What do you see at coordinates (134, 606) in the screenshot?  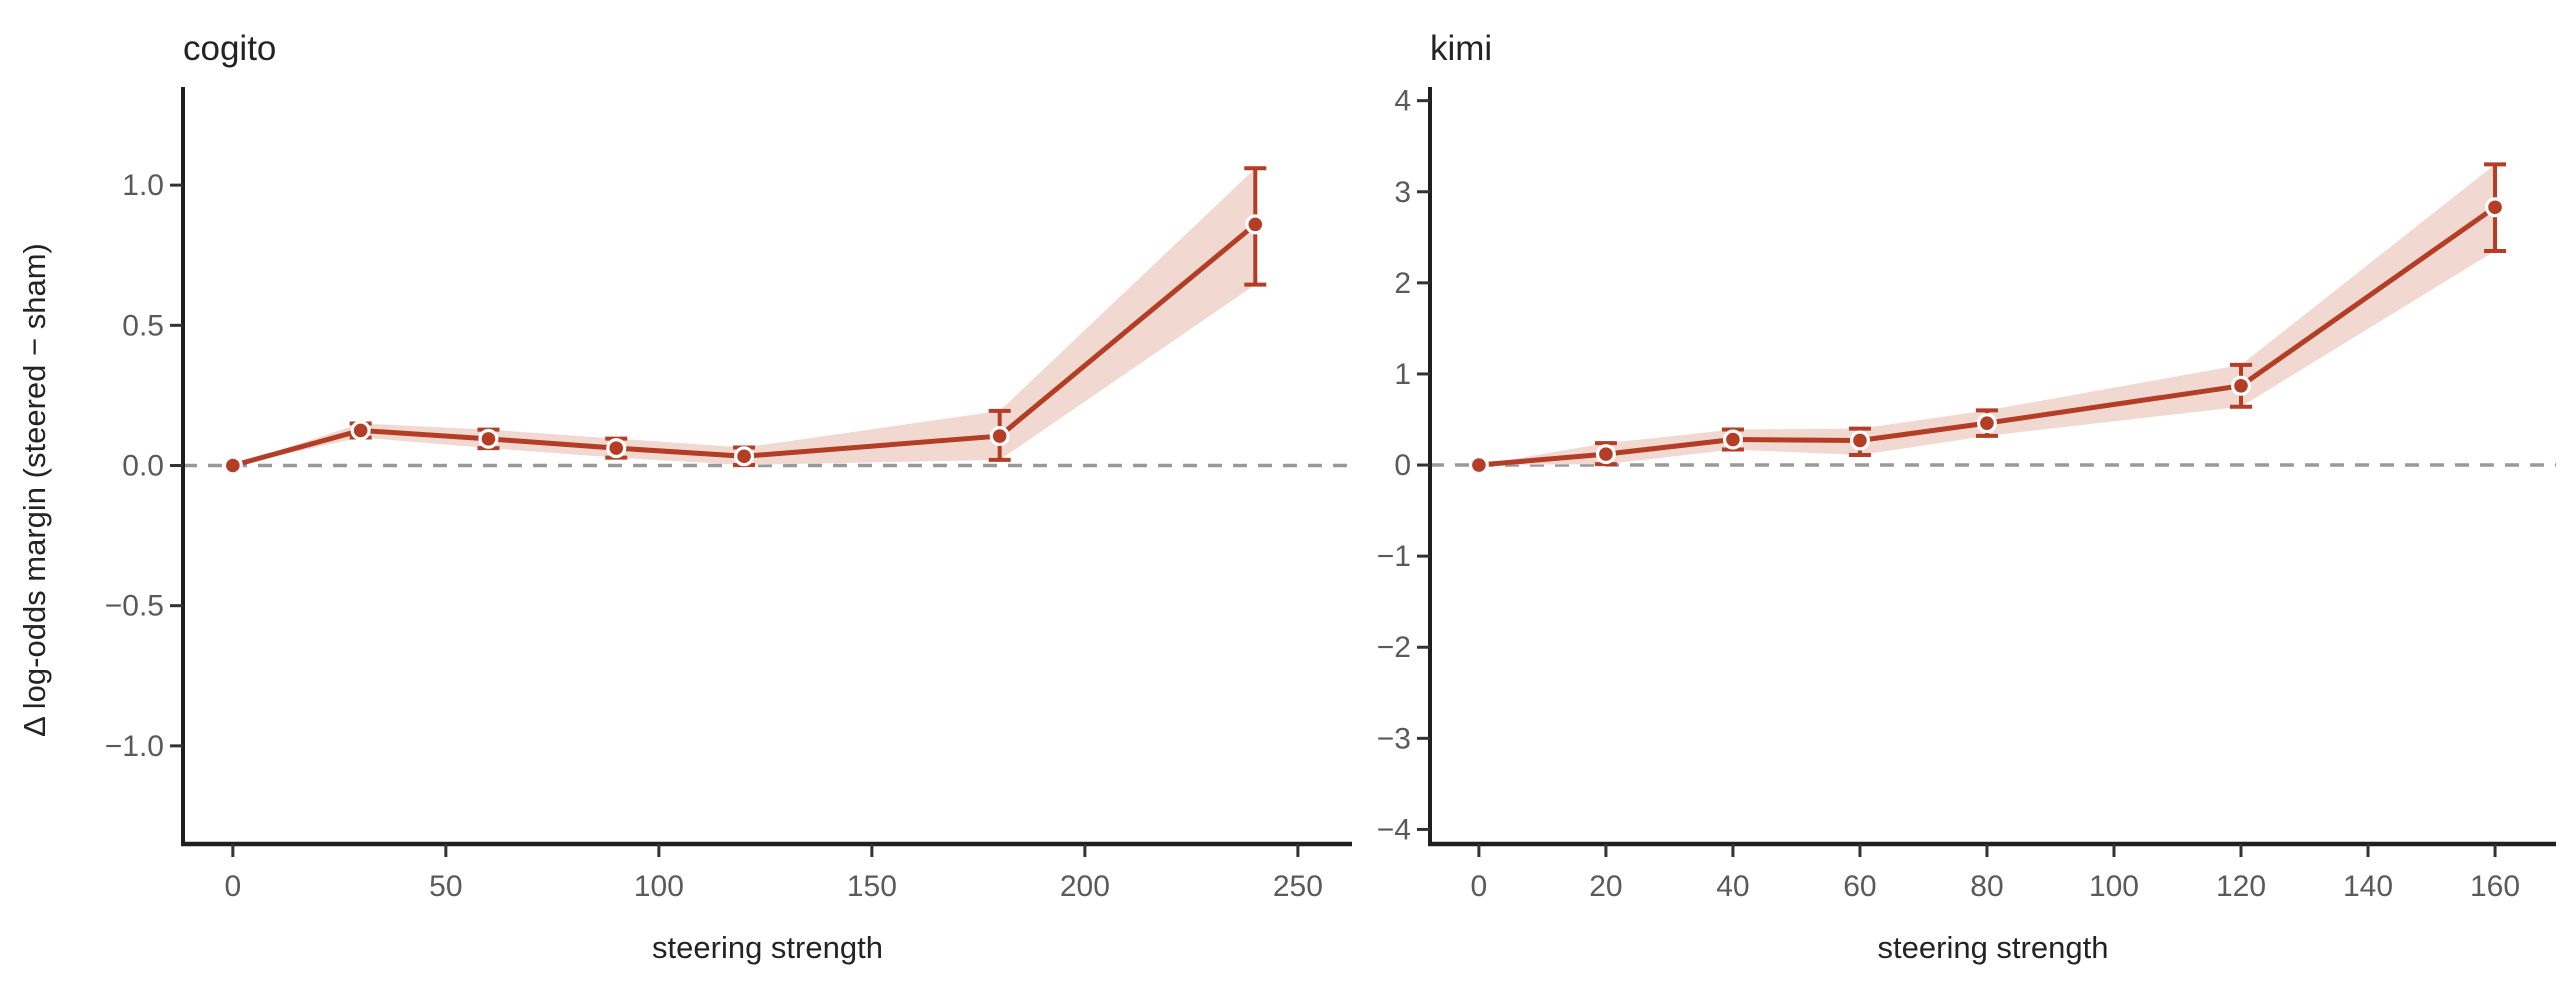 I see `y-tick-label: −0.5` at bounding box center [134, 606].